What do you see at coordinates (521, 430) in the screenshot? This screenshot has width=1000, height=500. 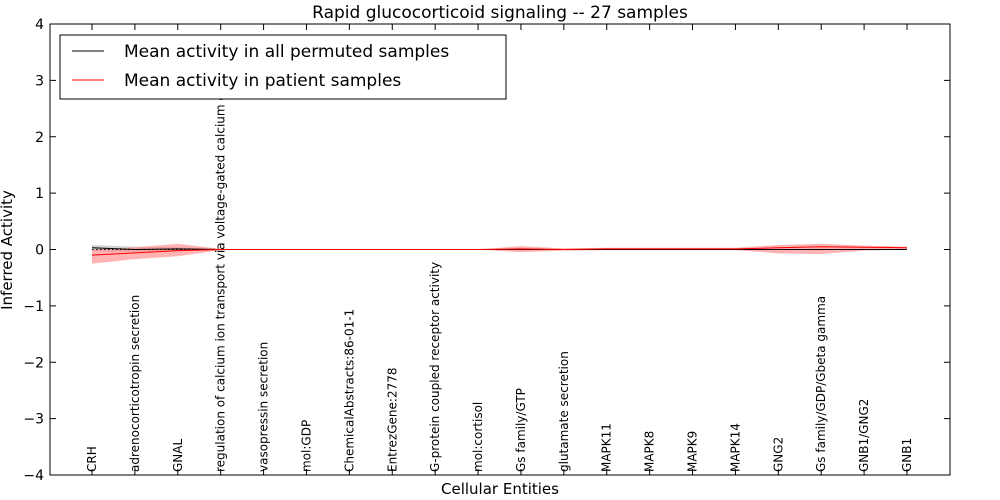 I see `category-label: Gs family/GTP` at bounding box center [521, 430].